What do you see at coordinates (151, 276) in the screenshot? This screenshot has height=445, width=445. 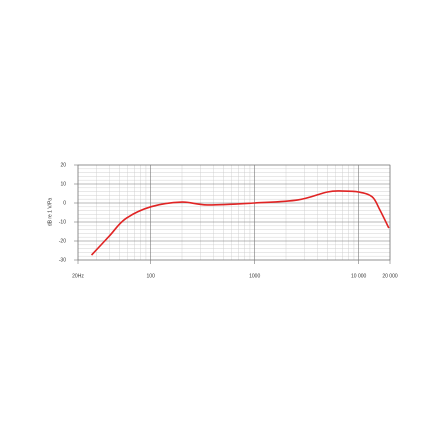 I see `x-tick-label: 100` at bounding box center [151, 276].